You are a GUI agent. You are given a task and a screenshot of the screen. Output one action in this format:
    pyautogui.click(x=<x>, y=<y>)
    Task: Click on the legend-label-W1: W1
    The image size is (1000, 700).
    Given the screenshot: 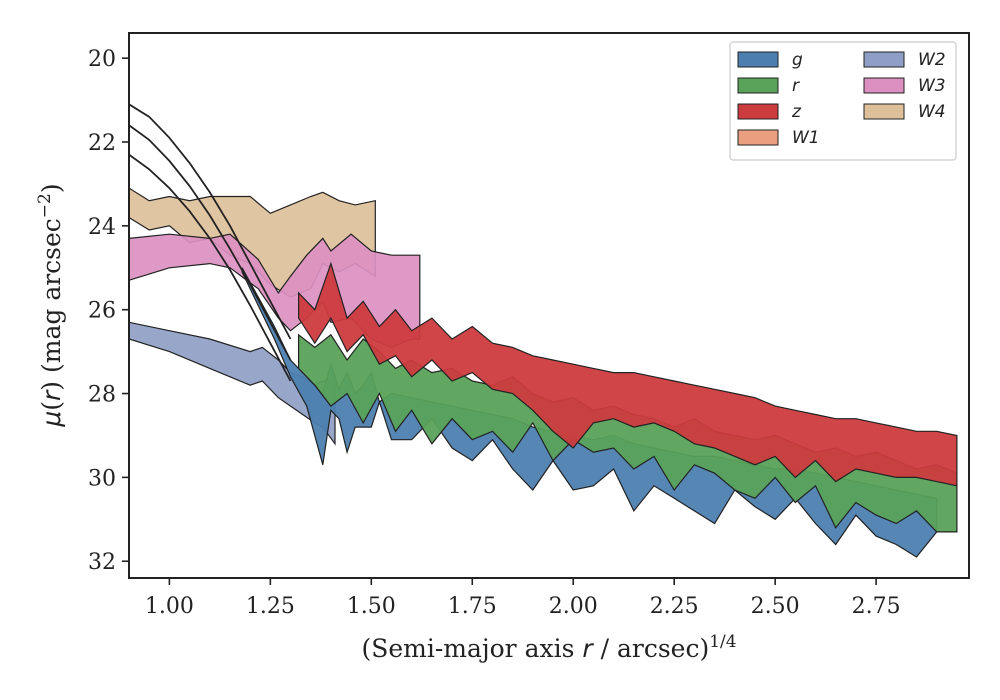 What is the action you would take?
    pyautogui.click(x=806, y=138)
    